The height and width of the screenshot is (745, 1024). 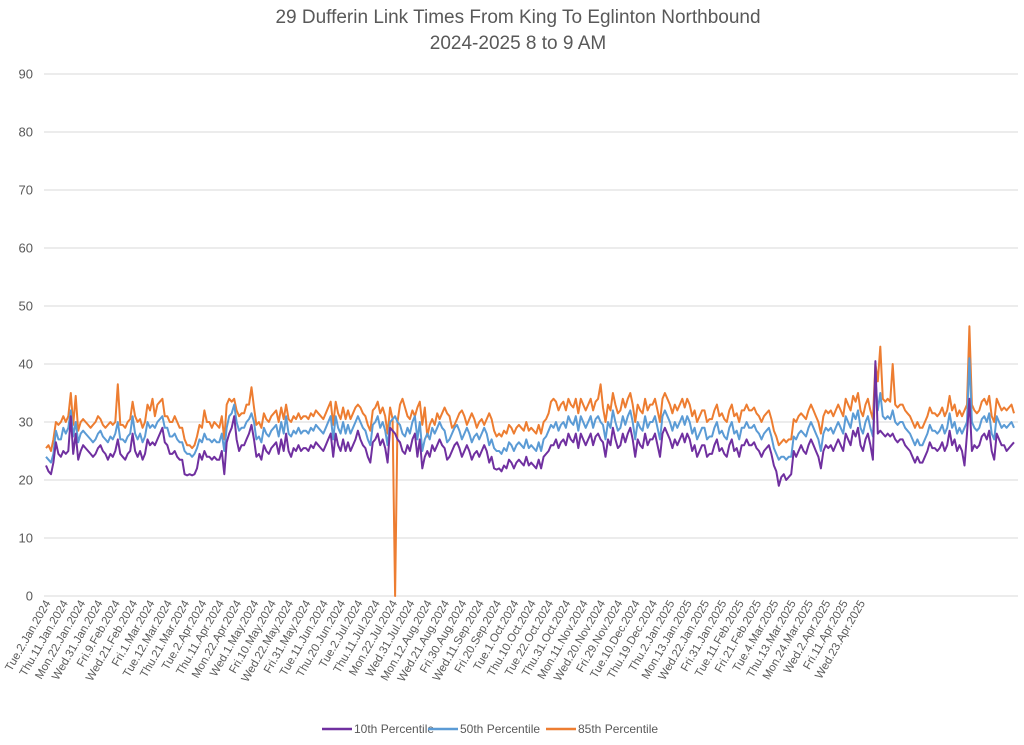 What do you see at coordinates (26, 335) in the screenshot?
I see `y-axis-tick-labels: 0 10 20 30 40 50 60 70 80 90` at bounding box center [26, 335].